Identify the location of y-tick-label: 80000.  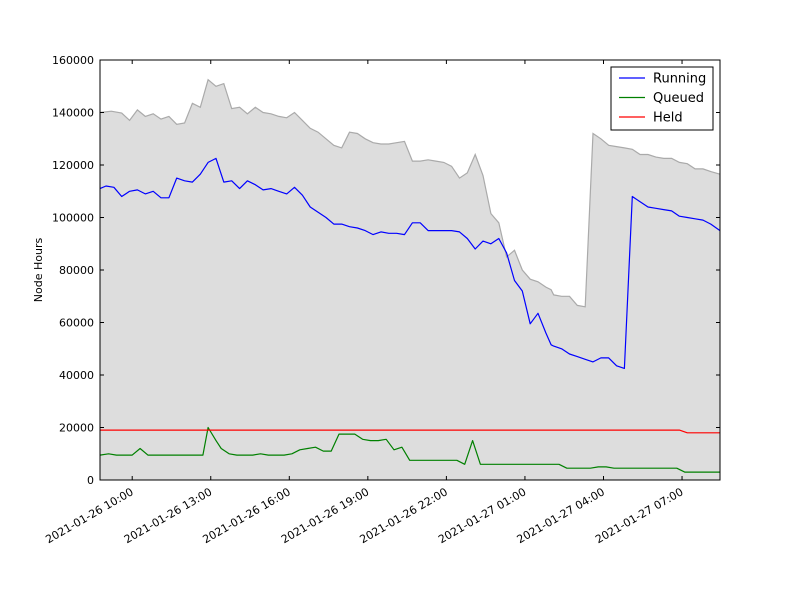
(76, 270).